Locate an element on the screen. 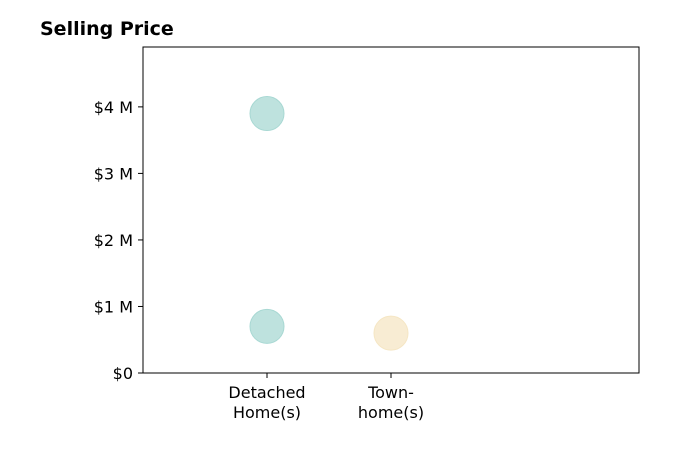 The width and height of the screenshot is (679, 462). x-tick-label: home(s) is located at coordinates (391, 412).